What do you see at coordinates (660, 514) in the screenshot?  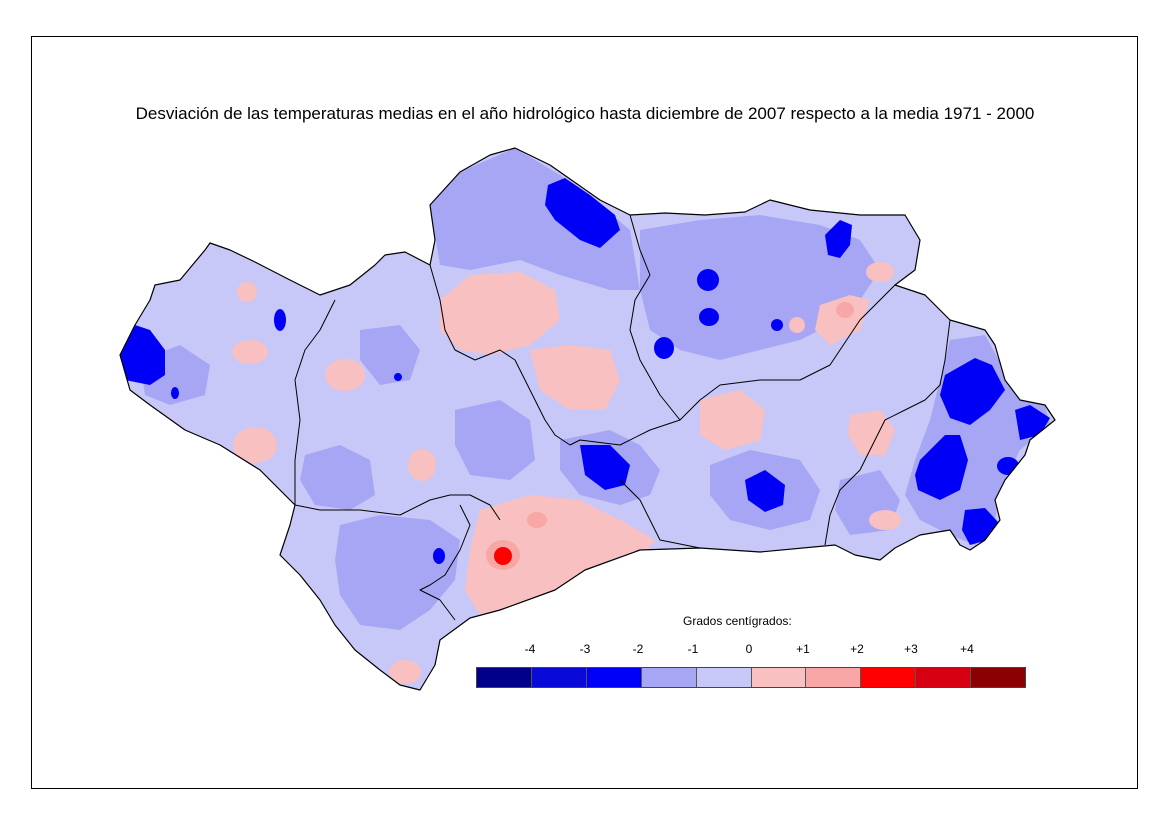 I see `boundary-malaga-granada` at bounding box center [660, 514].